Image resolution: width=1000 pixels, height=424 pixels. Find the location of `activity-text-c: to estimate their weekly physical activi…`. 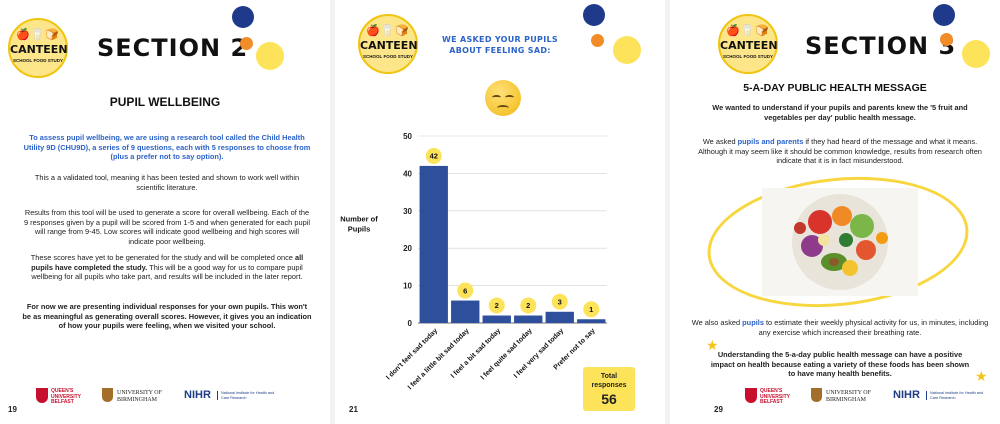

activity-text-c: to estimate their weekly physical activi… is located at coordinates (873, 327).